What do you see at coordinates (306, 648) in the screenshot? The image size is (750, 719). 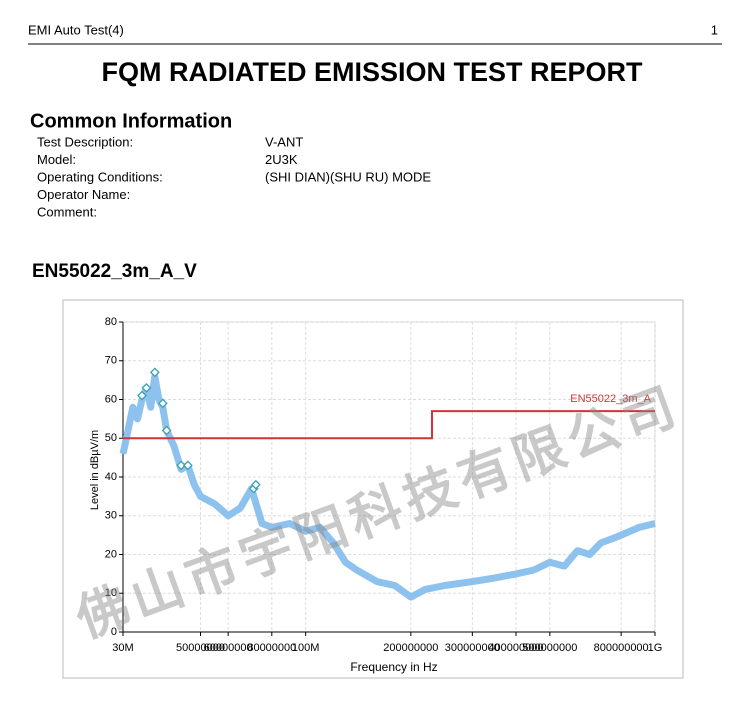 I see `x-tick-label: 100M` at bounding box center [306, 648].